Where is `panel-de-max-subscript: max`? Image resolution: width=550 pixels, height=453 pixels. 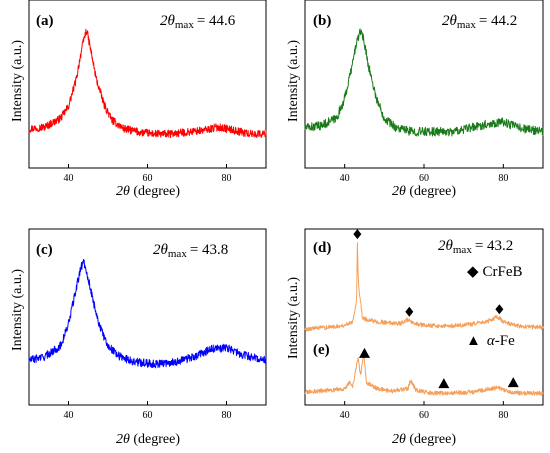
panel-de-max-subscript: max is located at coordinates (462, 250).